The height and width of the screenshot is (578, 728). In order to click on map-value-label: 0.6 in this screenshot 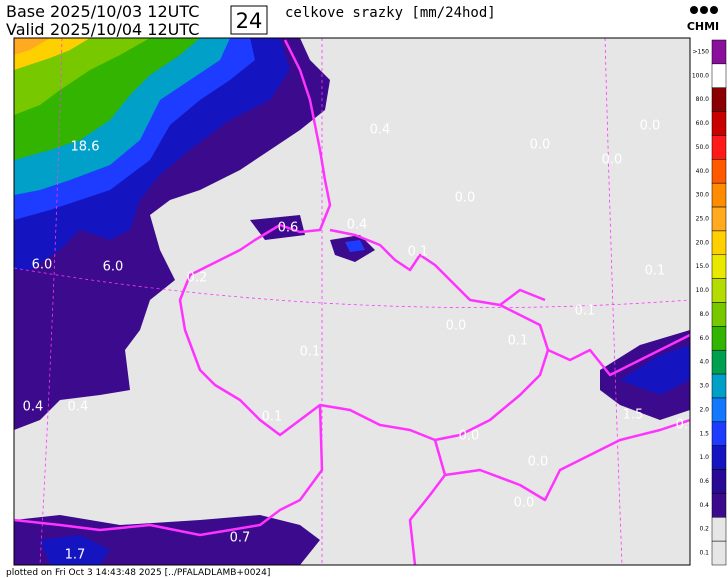, I will do `click(288, 228)`.